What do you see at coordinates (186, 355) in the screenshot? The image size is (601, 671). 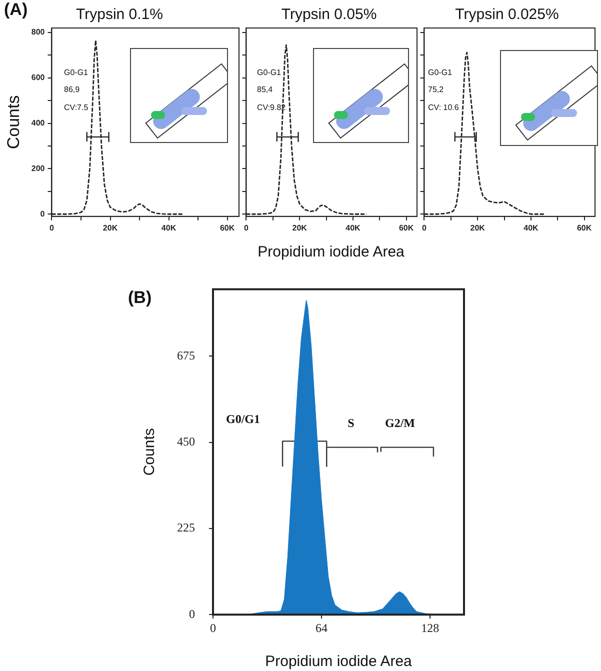 I see `y-tick-label: 675` at bounding box center [186, 355].